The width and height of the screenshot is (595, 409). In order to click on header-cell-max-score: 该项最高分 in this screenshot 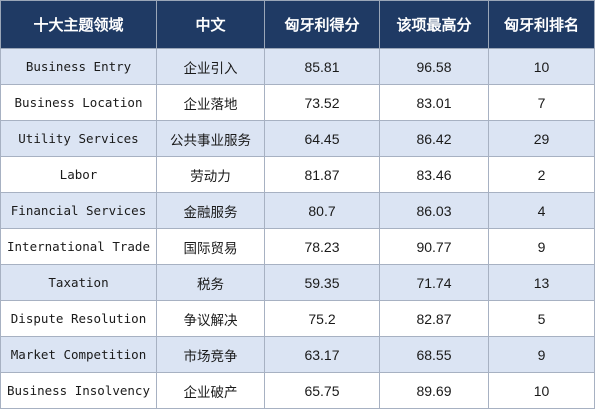, I will do `click(434, 24)`.